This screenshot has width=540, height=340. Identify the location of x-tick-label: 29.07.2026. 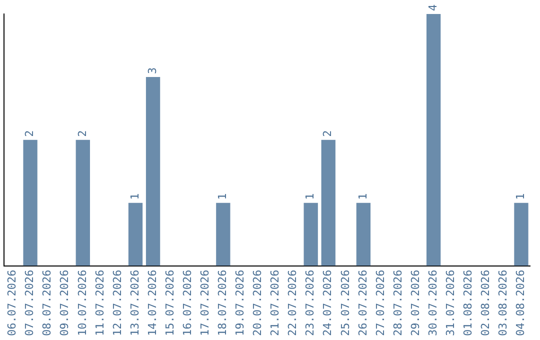
(415, 303).